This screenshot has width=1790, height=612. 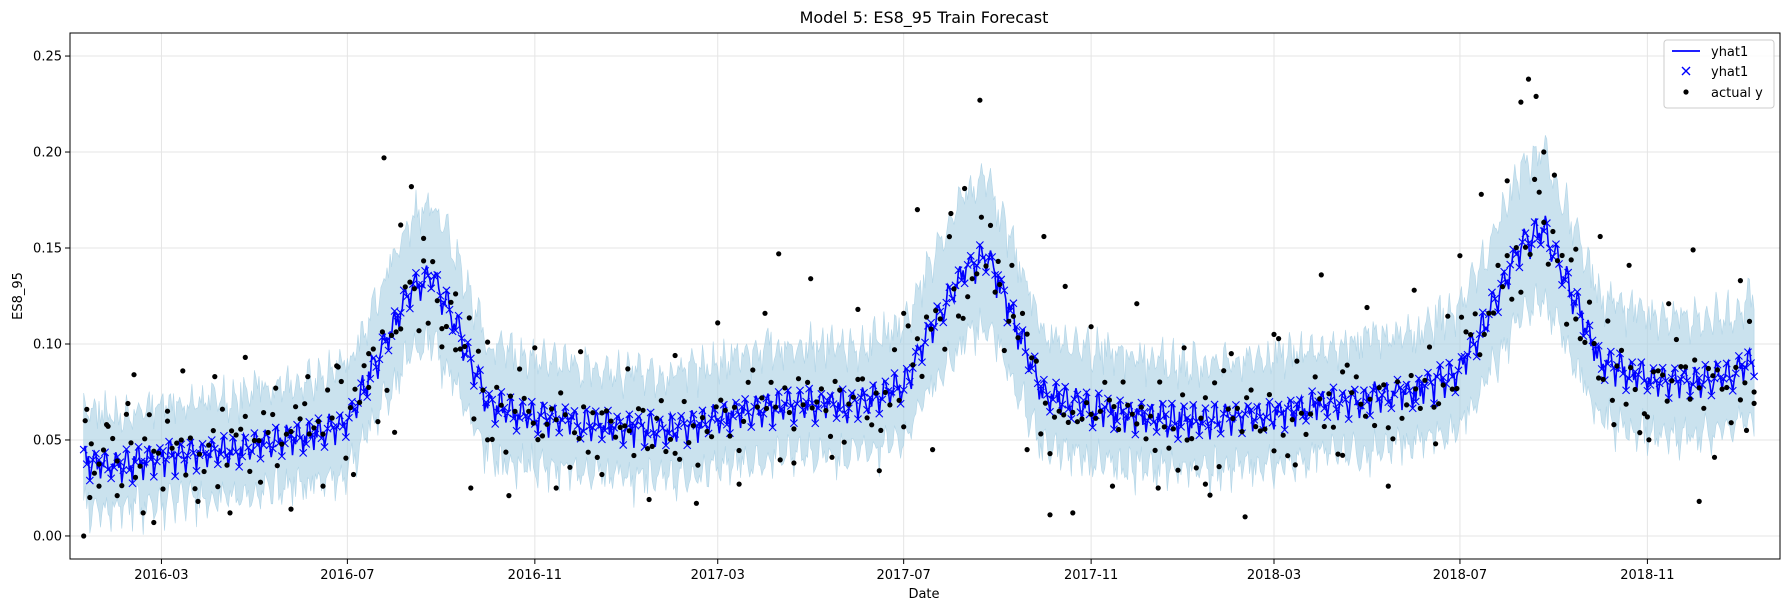 I want to click on legend-box, so click(x=1719, y=74).